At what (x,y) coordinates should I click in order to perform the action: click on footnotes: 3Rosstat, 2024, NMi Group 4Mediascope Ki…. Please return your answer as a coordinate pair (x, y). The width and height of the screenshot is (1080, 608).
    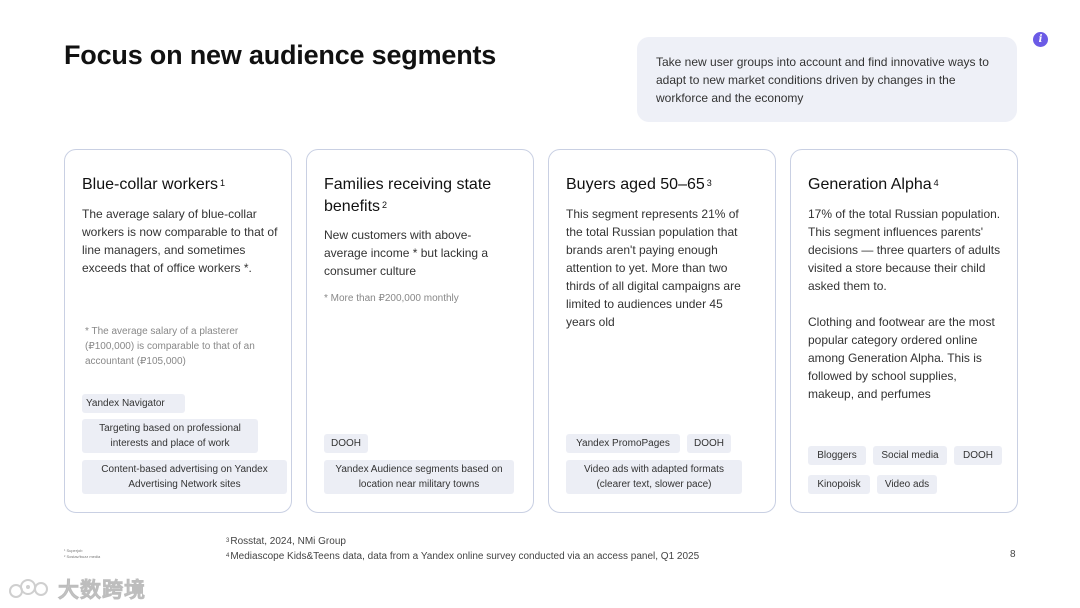
    Looking at the image, I should click on (462, 549).